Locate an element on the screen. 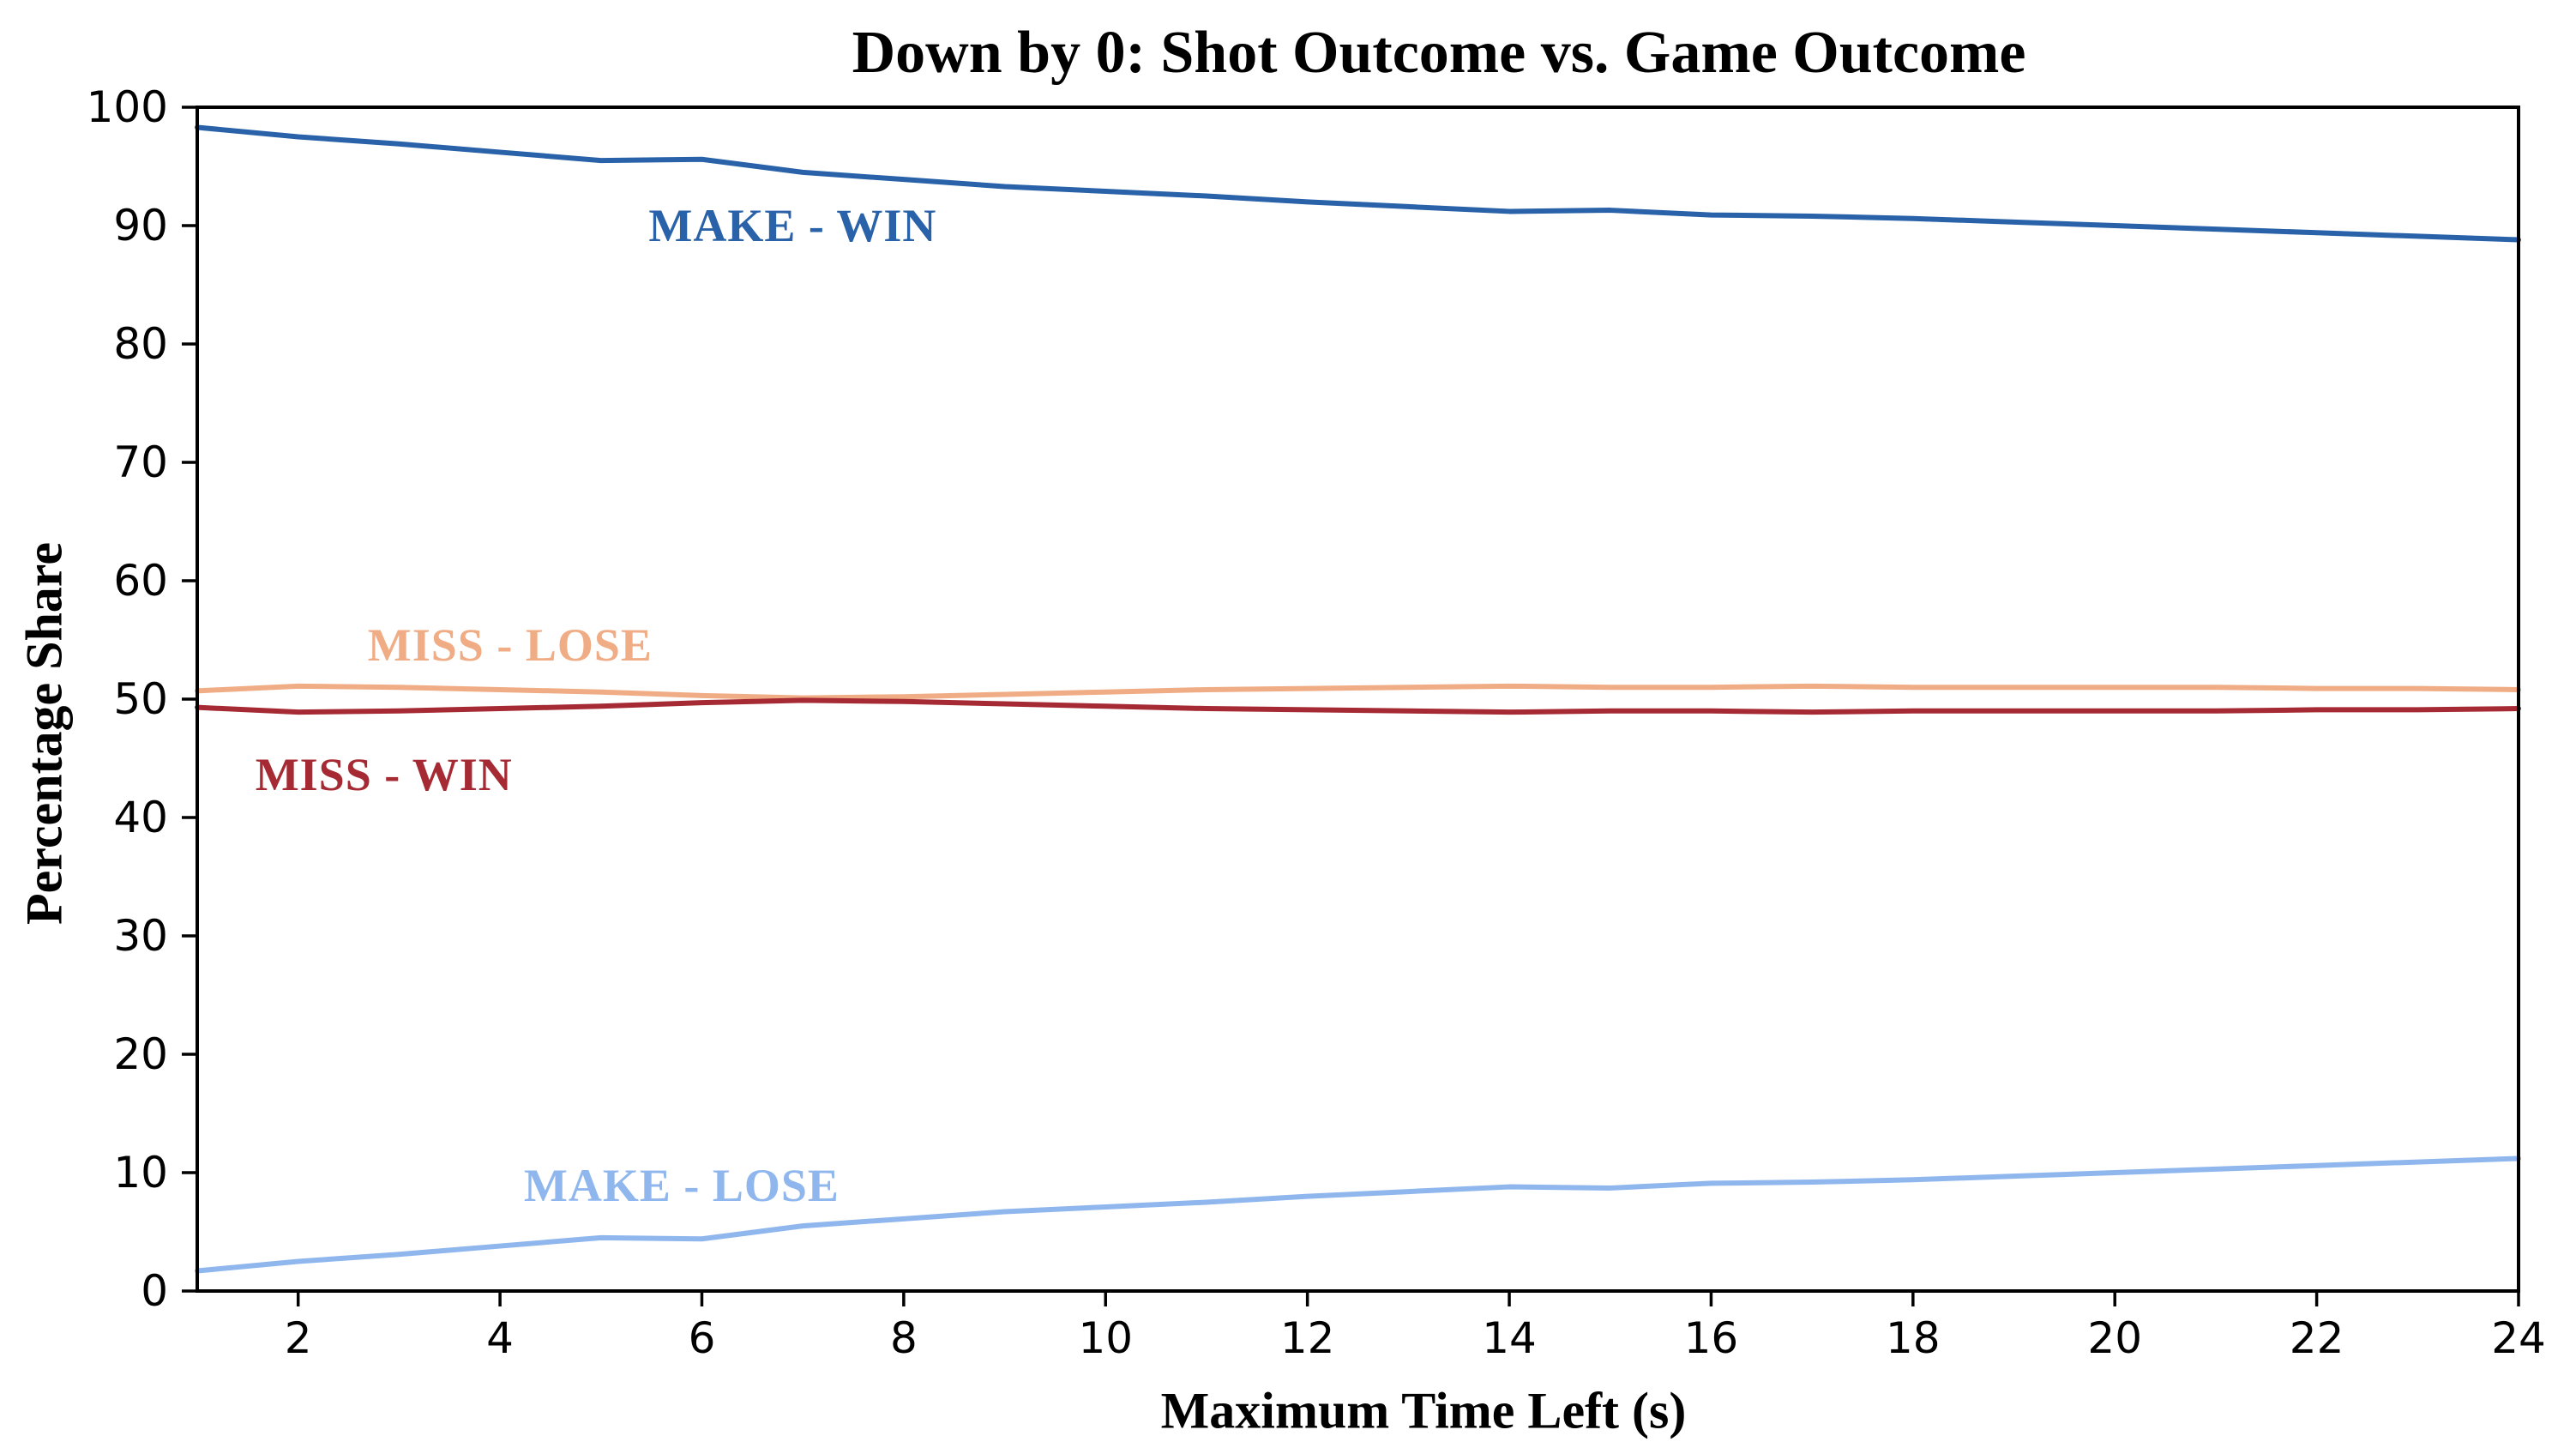  series-label-miss-win: MISS - WIN is located at coordinates (384, 775).